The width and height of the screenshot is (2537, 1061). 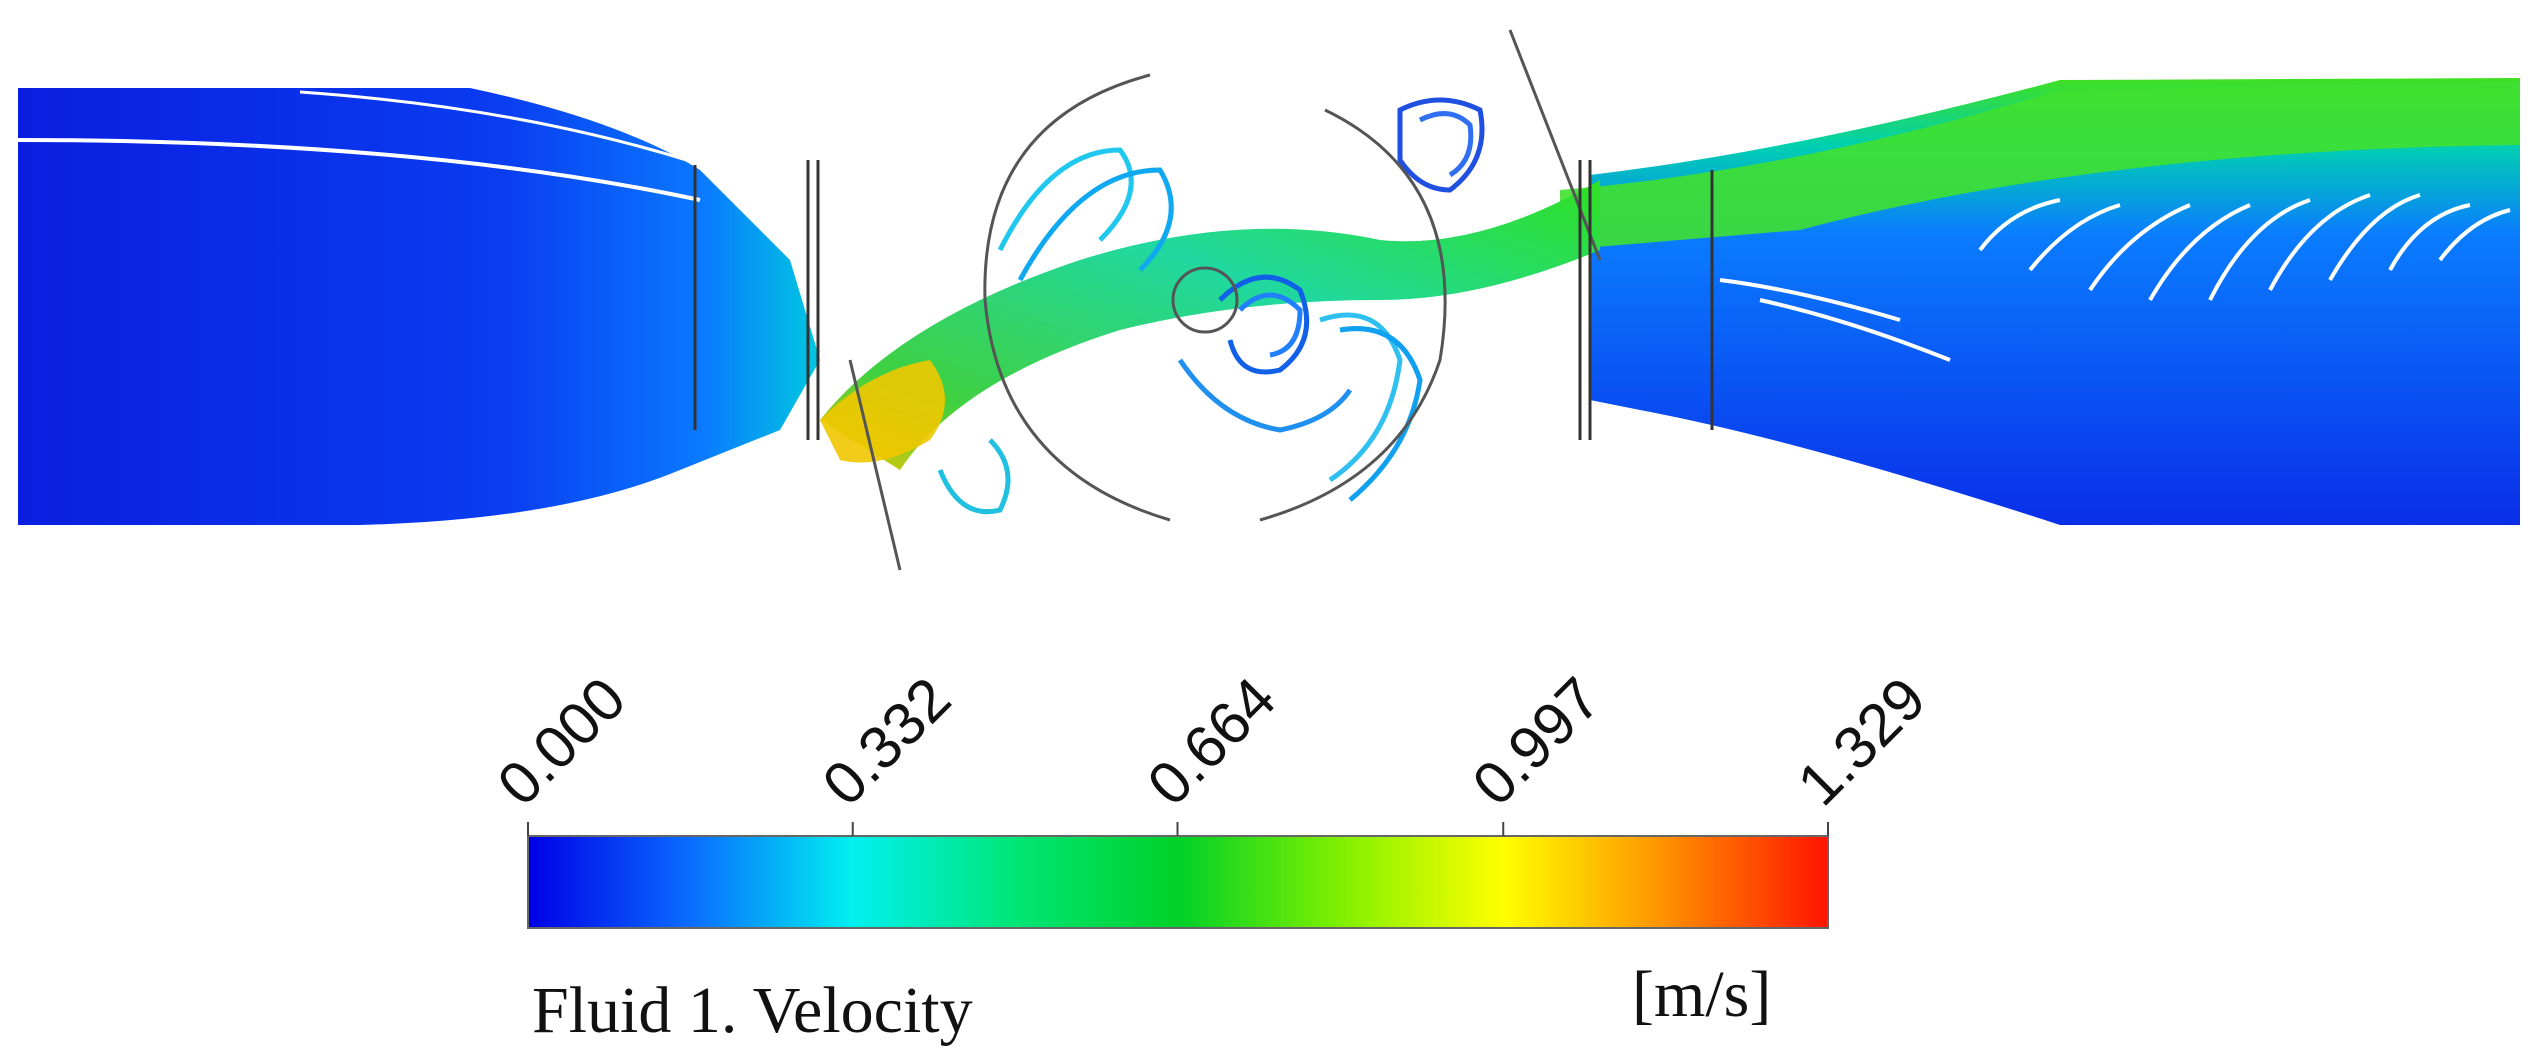 I want to click on valve-jet-core, so click(x=882, y=411).